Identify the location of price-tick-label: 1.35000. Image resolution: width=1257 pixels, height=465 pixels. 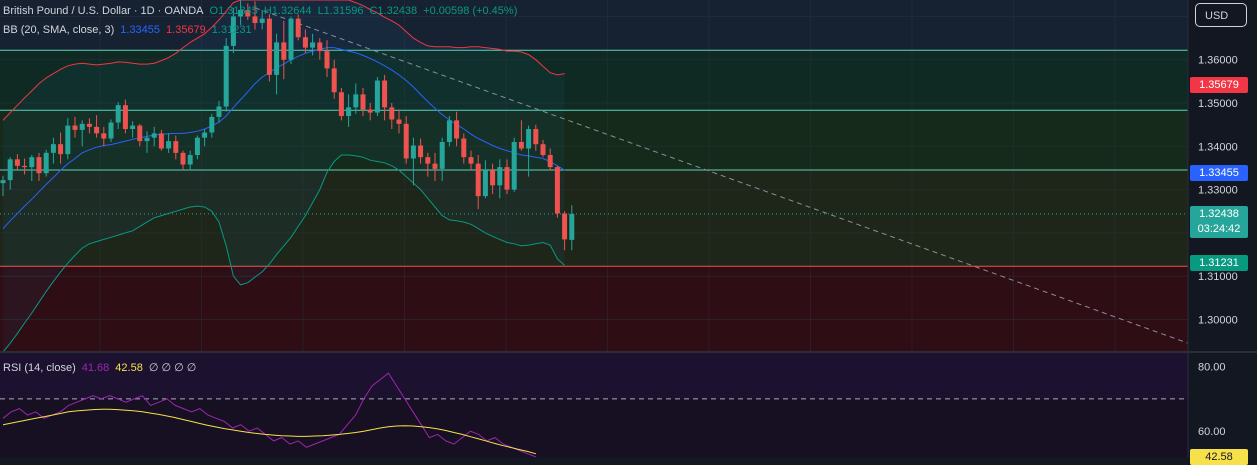
(1218, 104).